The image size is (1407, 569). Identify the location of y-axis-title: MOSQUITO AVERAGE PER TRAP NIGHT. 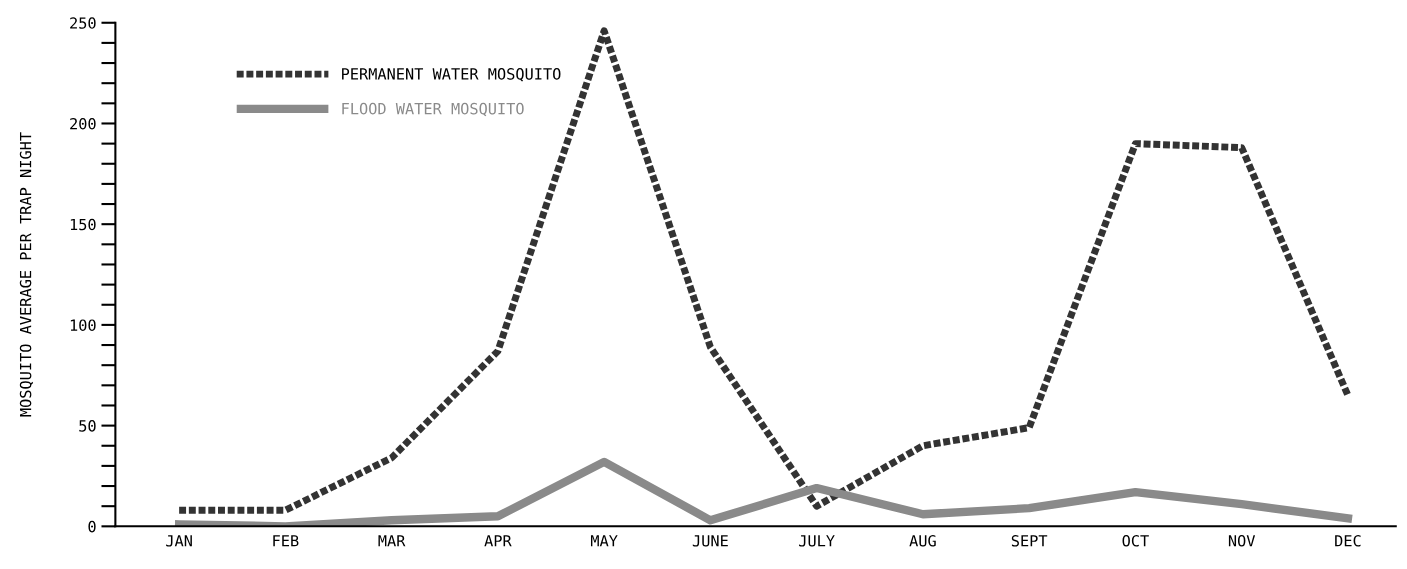
(26, 274).